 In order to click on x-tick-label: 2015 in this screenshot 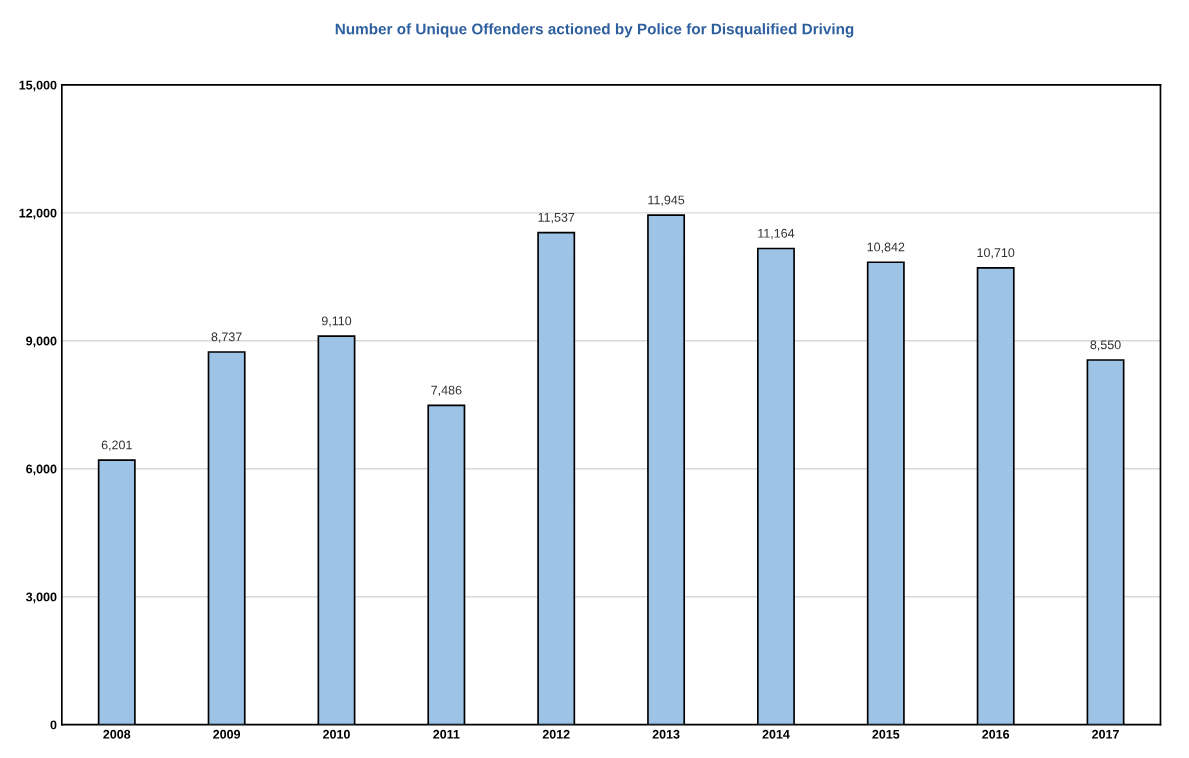, I will do `click(886, 734)`.